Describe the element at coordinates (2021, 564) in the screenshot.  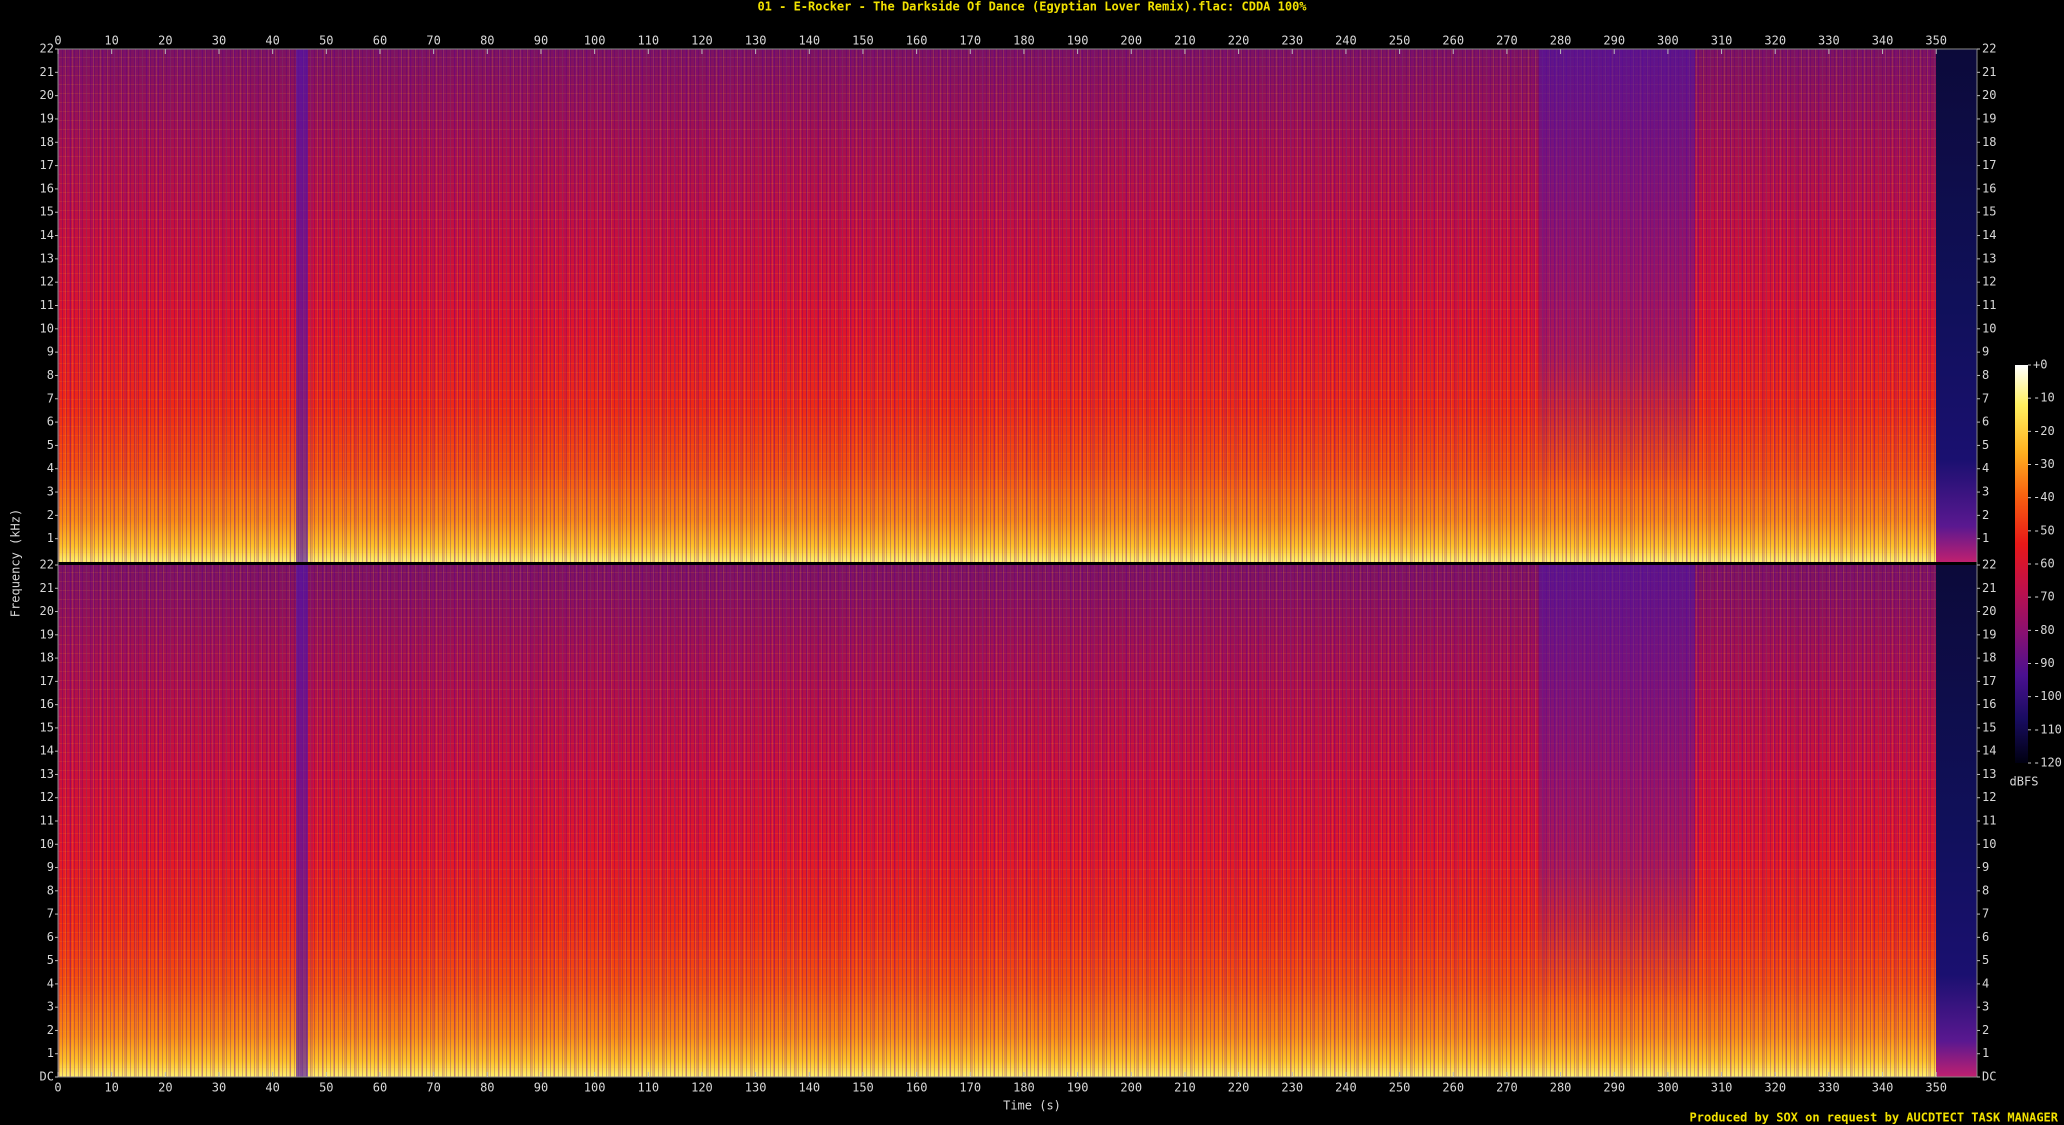
I see `colorbar` at that location.